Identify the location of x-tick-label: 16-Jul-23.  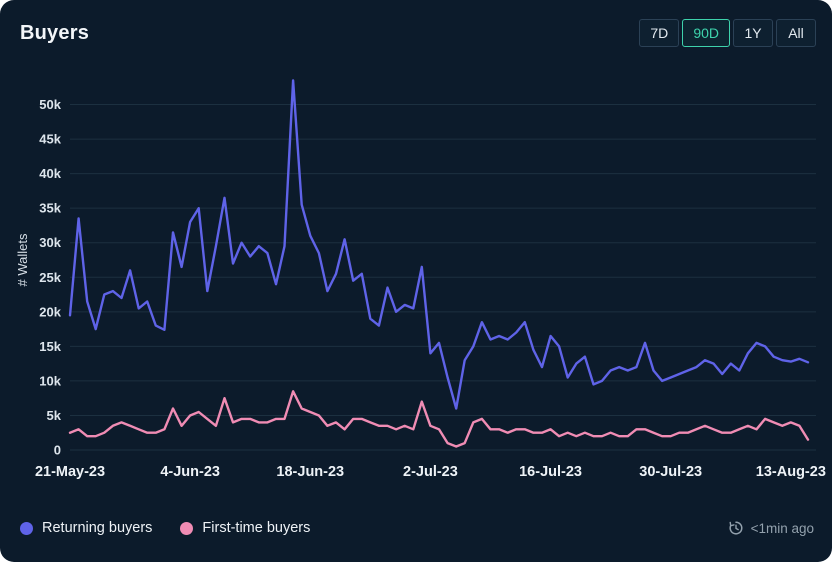
(550, 472).